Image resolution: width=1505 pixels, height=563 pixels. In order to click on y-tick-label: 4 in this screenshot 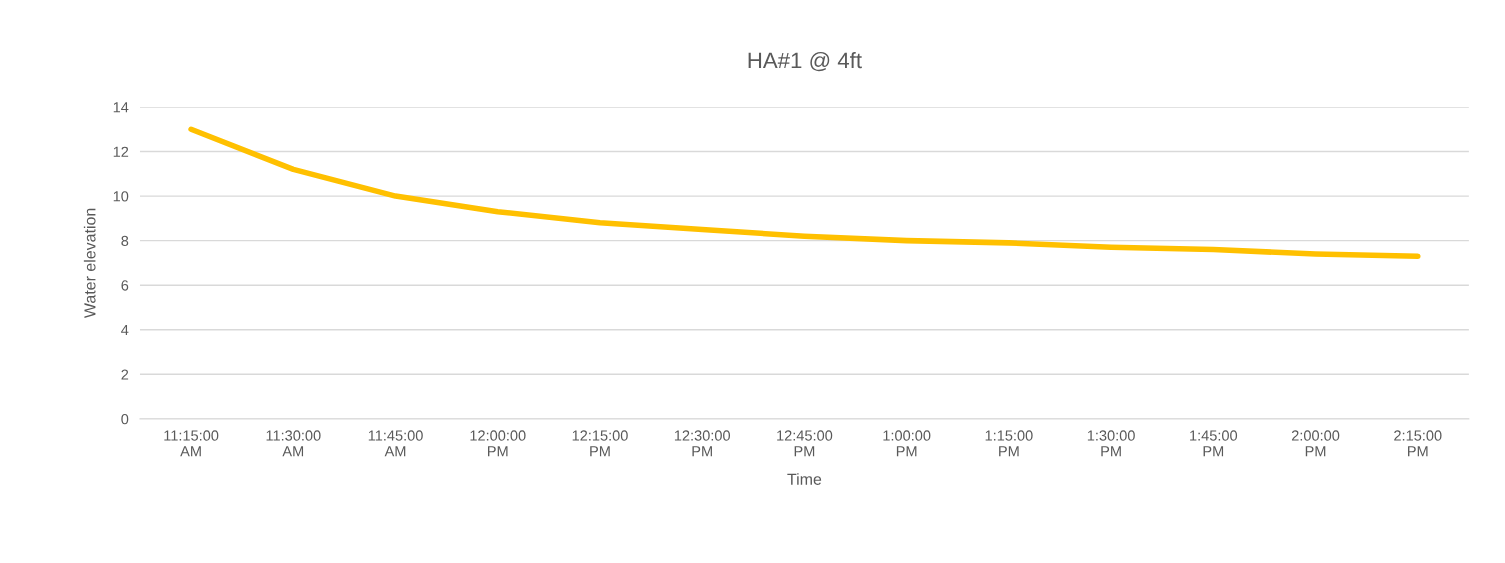, I will do `click(125, 330)`.